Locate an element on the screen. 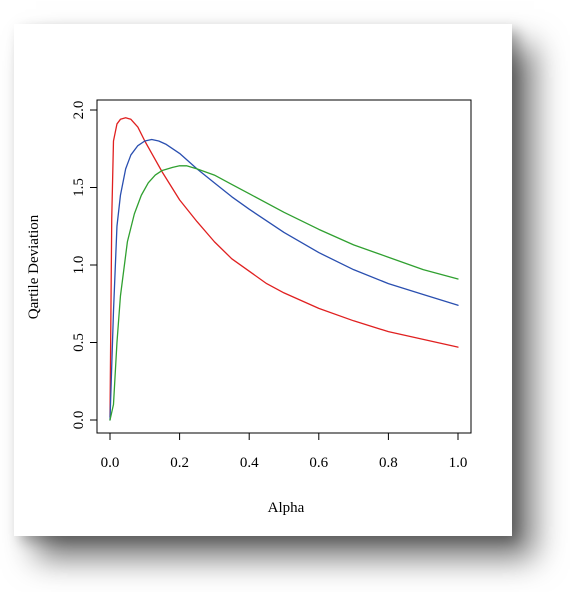 Image resolution: width=570 pixels, height=592 pixels. x-tick-label: 0.0 is located at coordinates (110, 463).